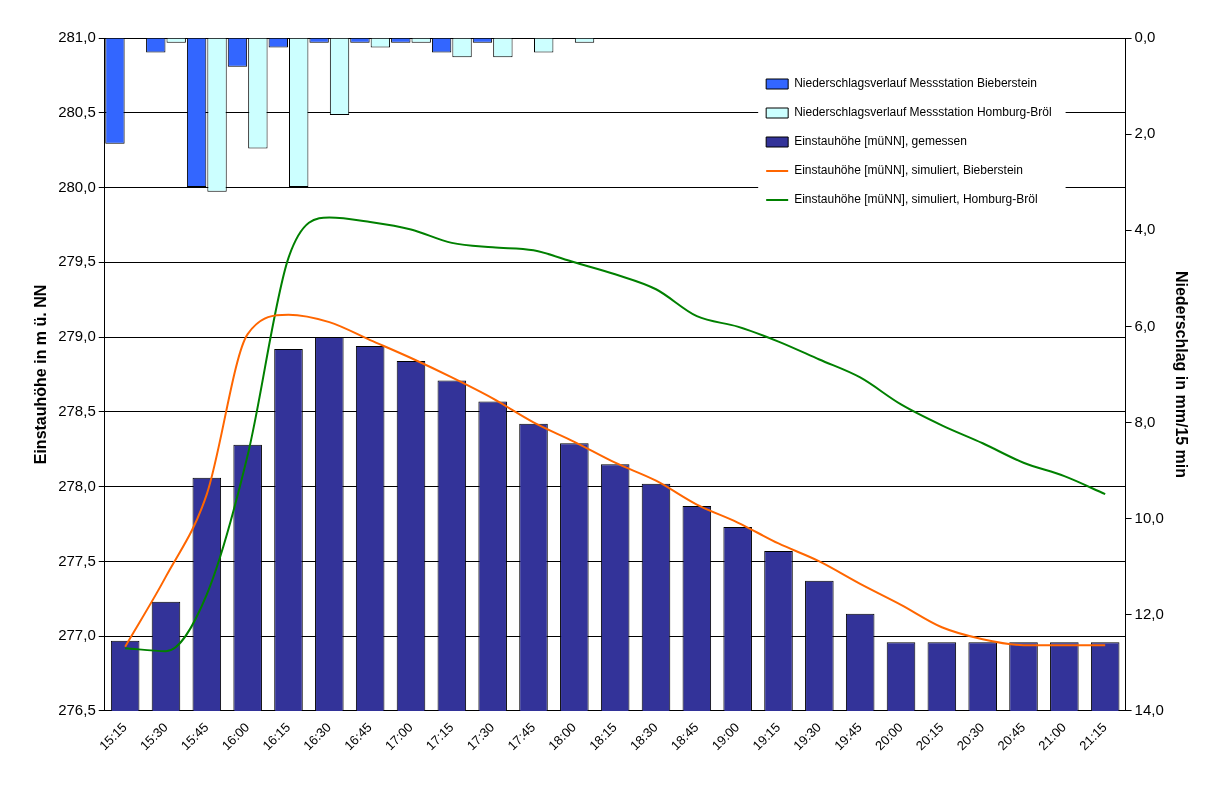  What do you see at coordinates (77, 411) in the screenshot?
I see `y-tick-label: 278,5` at bounding box center [77, 411].